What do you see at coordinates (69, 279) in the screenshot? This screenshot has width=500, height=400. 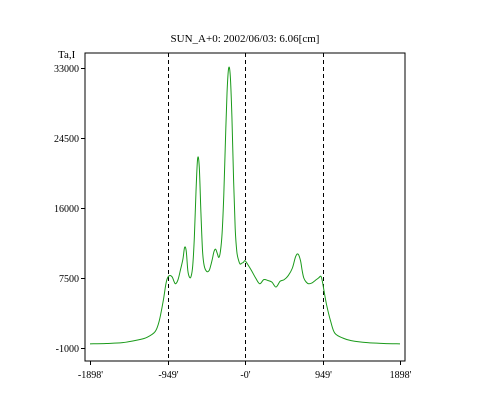 I see `y-tick-label-1: 7500` at bounding box center [69, 279].